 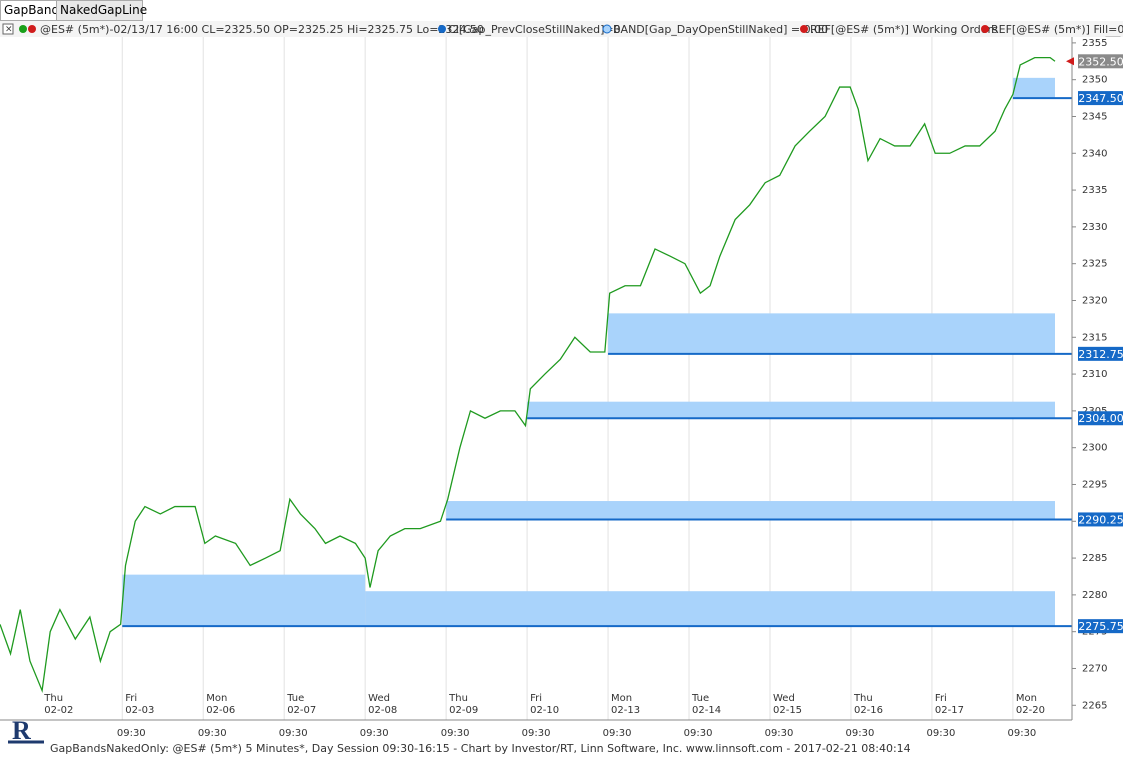 I want to click on y-tick-label: 2340, so click(x=1094, y=153).